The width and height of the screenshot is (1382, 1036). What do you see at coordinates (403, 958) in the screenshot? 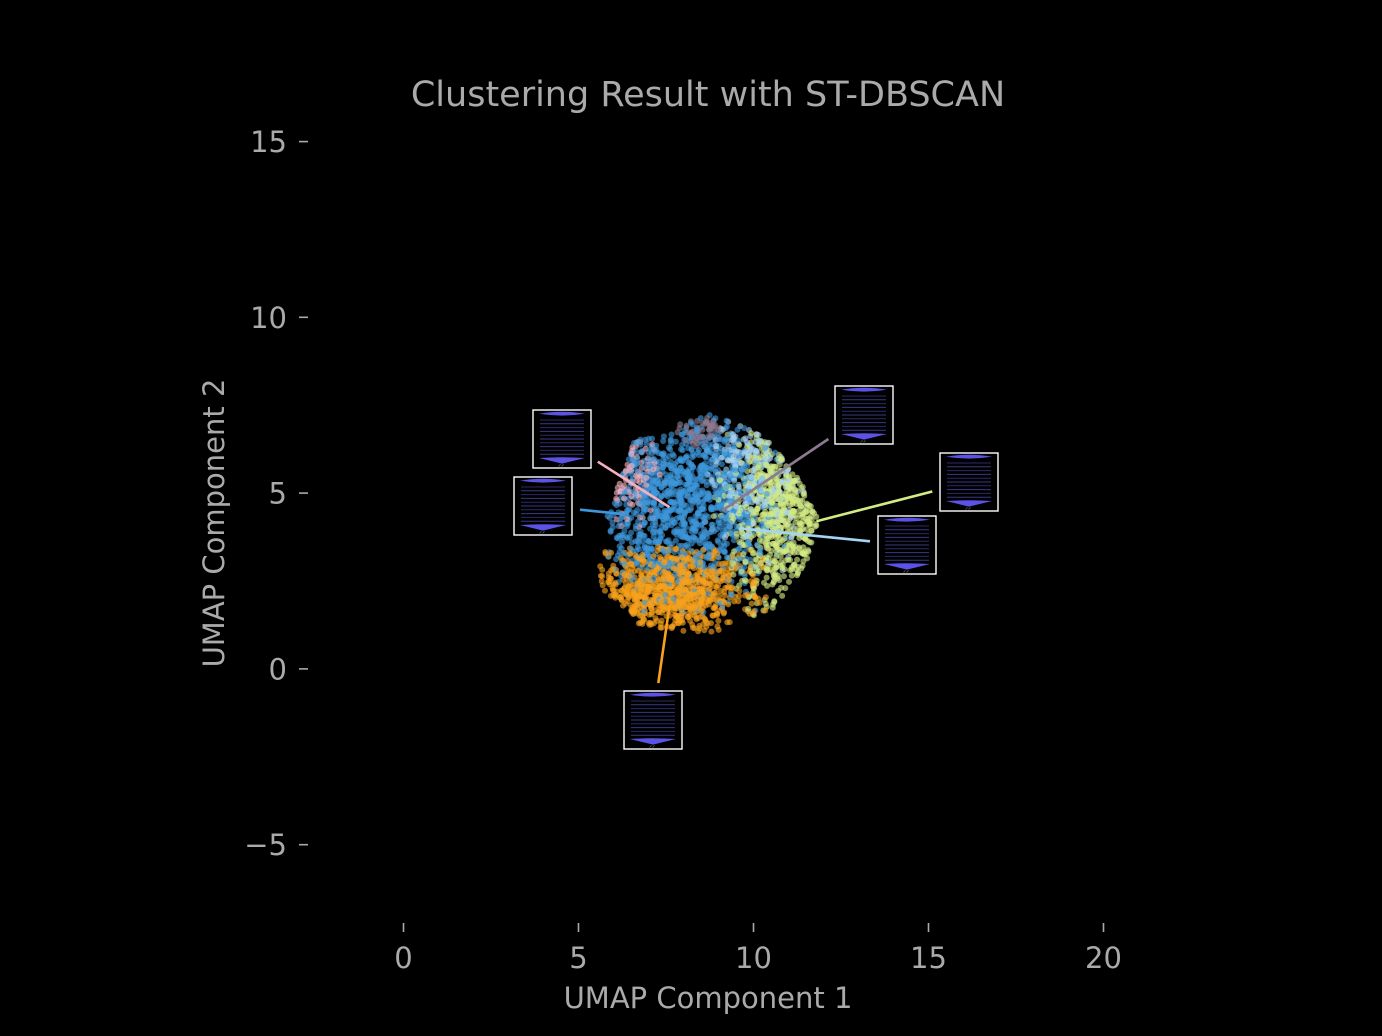
I see `x-tick-label: 0` at bounding box center [403, 958].